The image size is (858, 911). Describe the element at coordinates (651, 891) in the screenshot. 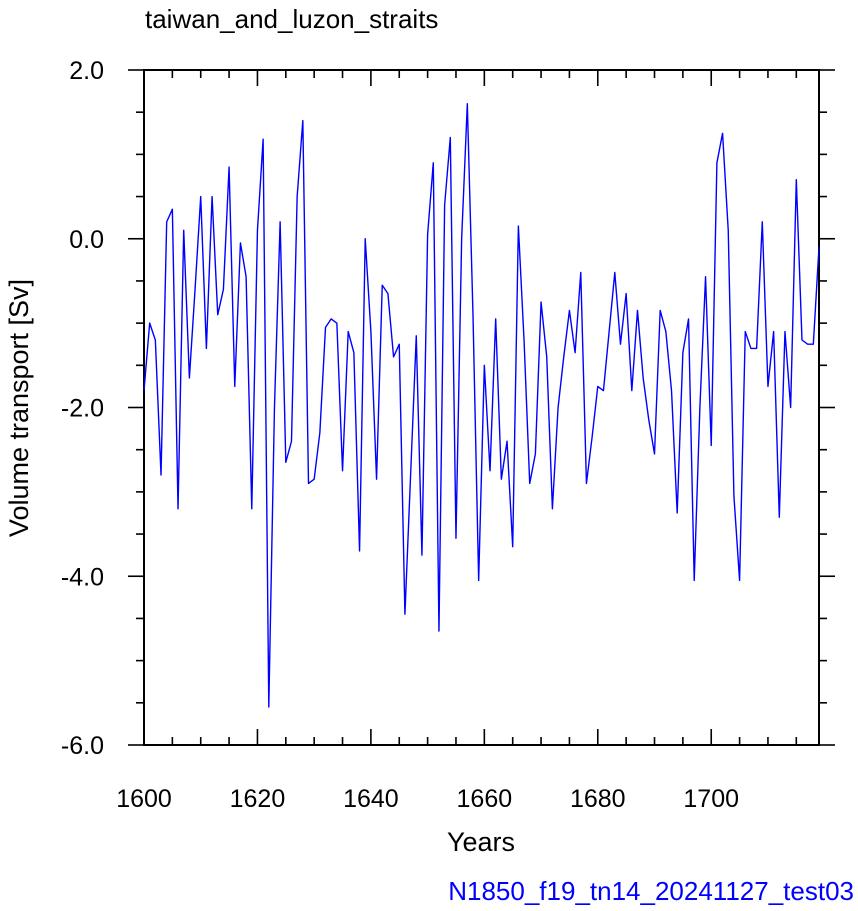

I see `case-name-label: N1850_f19_tn14_20241127_test03` at that location.